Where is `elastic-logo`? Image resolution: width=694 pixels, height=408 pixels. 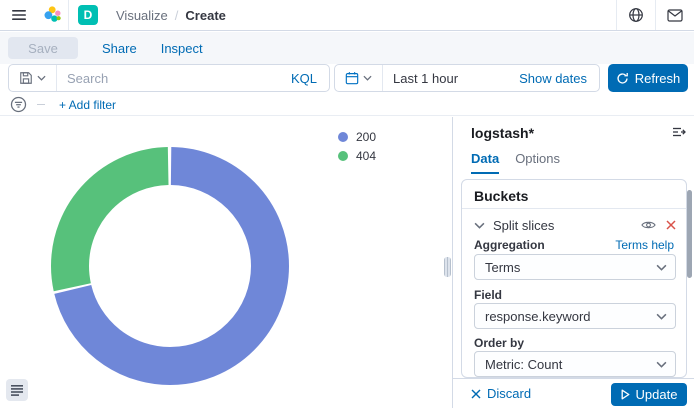
elastic-logo is located at coordinates (53, 15).